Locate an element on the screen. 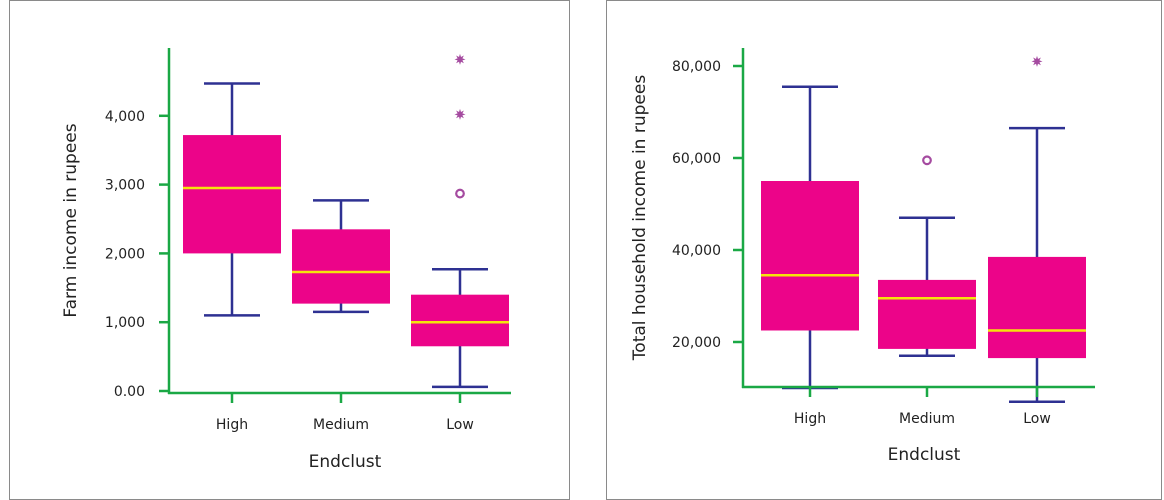 This screenshot has width=1164, height=500. y-tick-label-0: 0.00 is located at coordinates (129, 392).